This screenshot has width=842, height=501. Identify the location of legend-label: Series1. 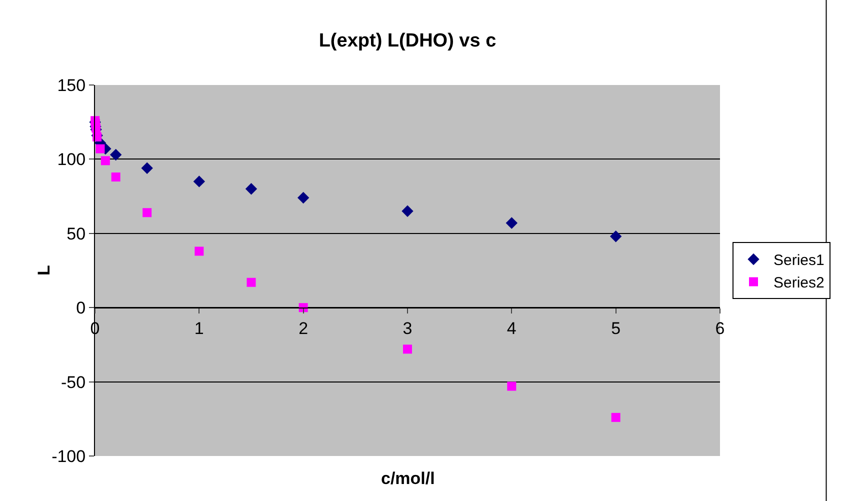
(799, 261).